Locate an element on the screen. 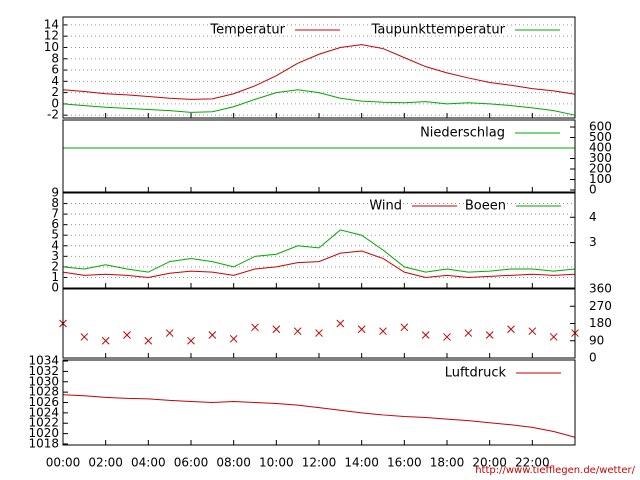 This screenshot has height=480, width=640. legend-label: Niederschlag is located at coordinates (462, 133).